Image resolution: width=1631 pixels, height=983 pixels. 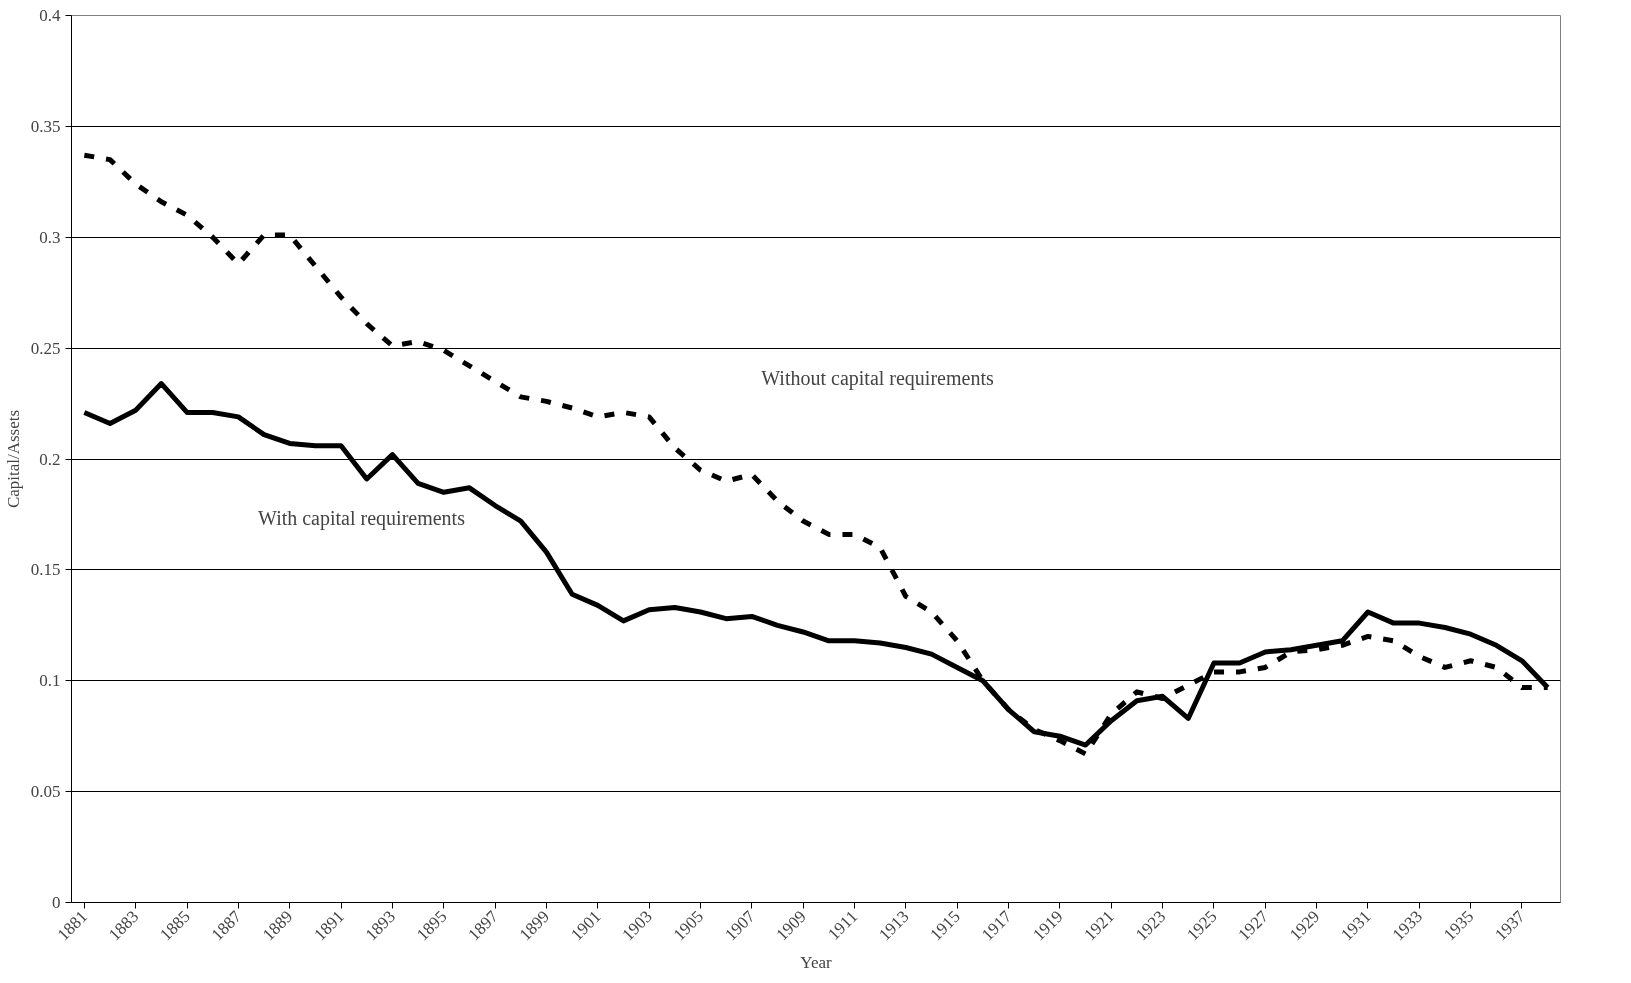 I want to click on y-tick-label: 0.15, so click(x=45, y=570).